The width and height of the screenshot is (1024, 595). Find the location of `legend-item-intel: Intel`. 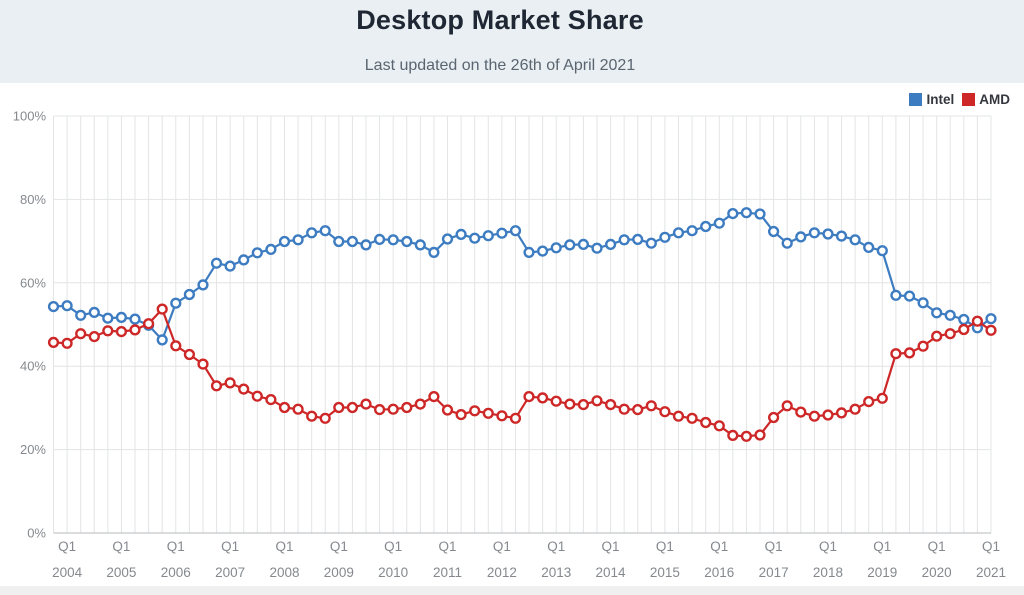

legend-item-intel: Intel is located at coordinates (931, 99).